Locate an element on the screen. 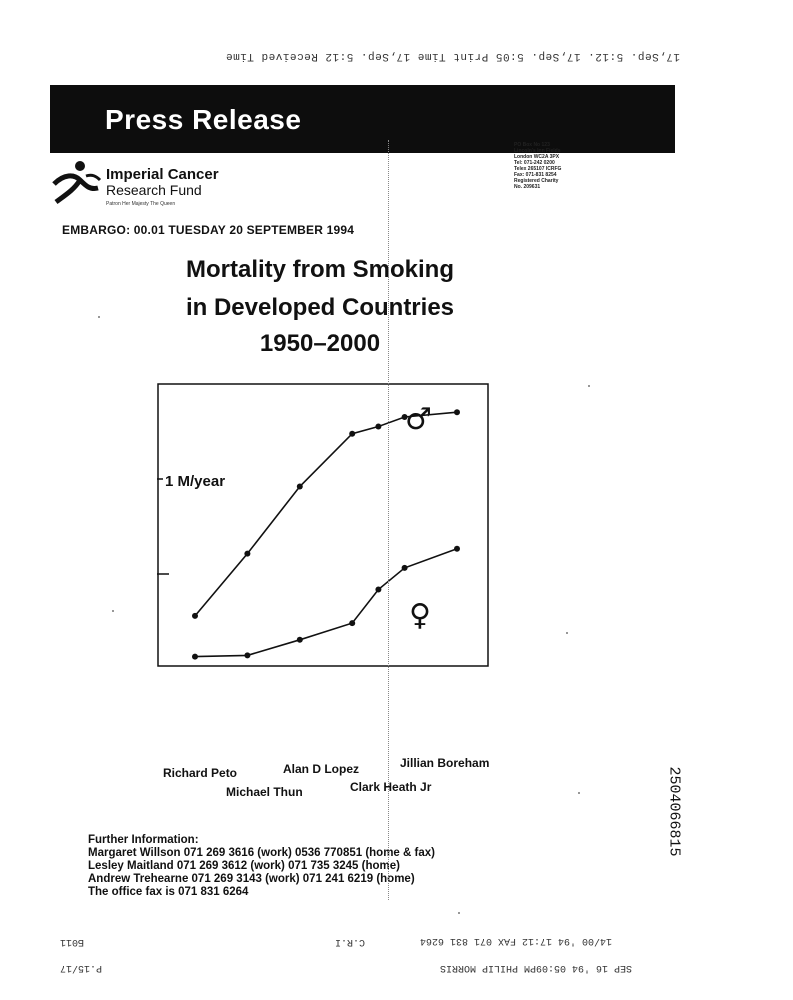 The image size is (793, 1000). logo-subname: Research Fund is located at coordinates (154, 190).